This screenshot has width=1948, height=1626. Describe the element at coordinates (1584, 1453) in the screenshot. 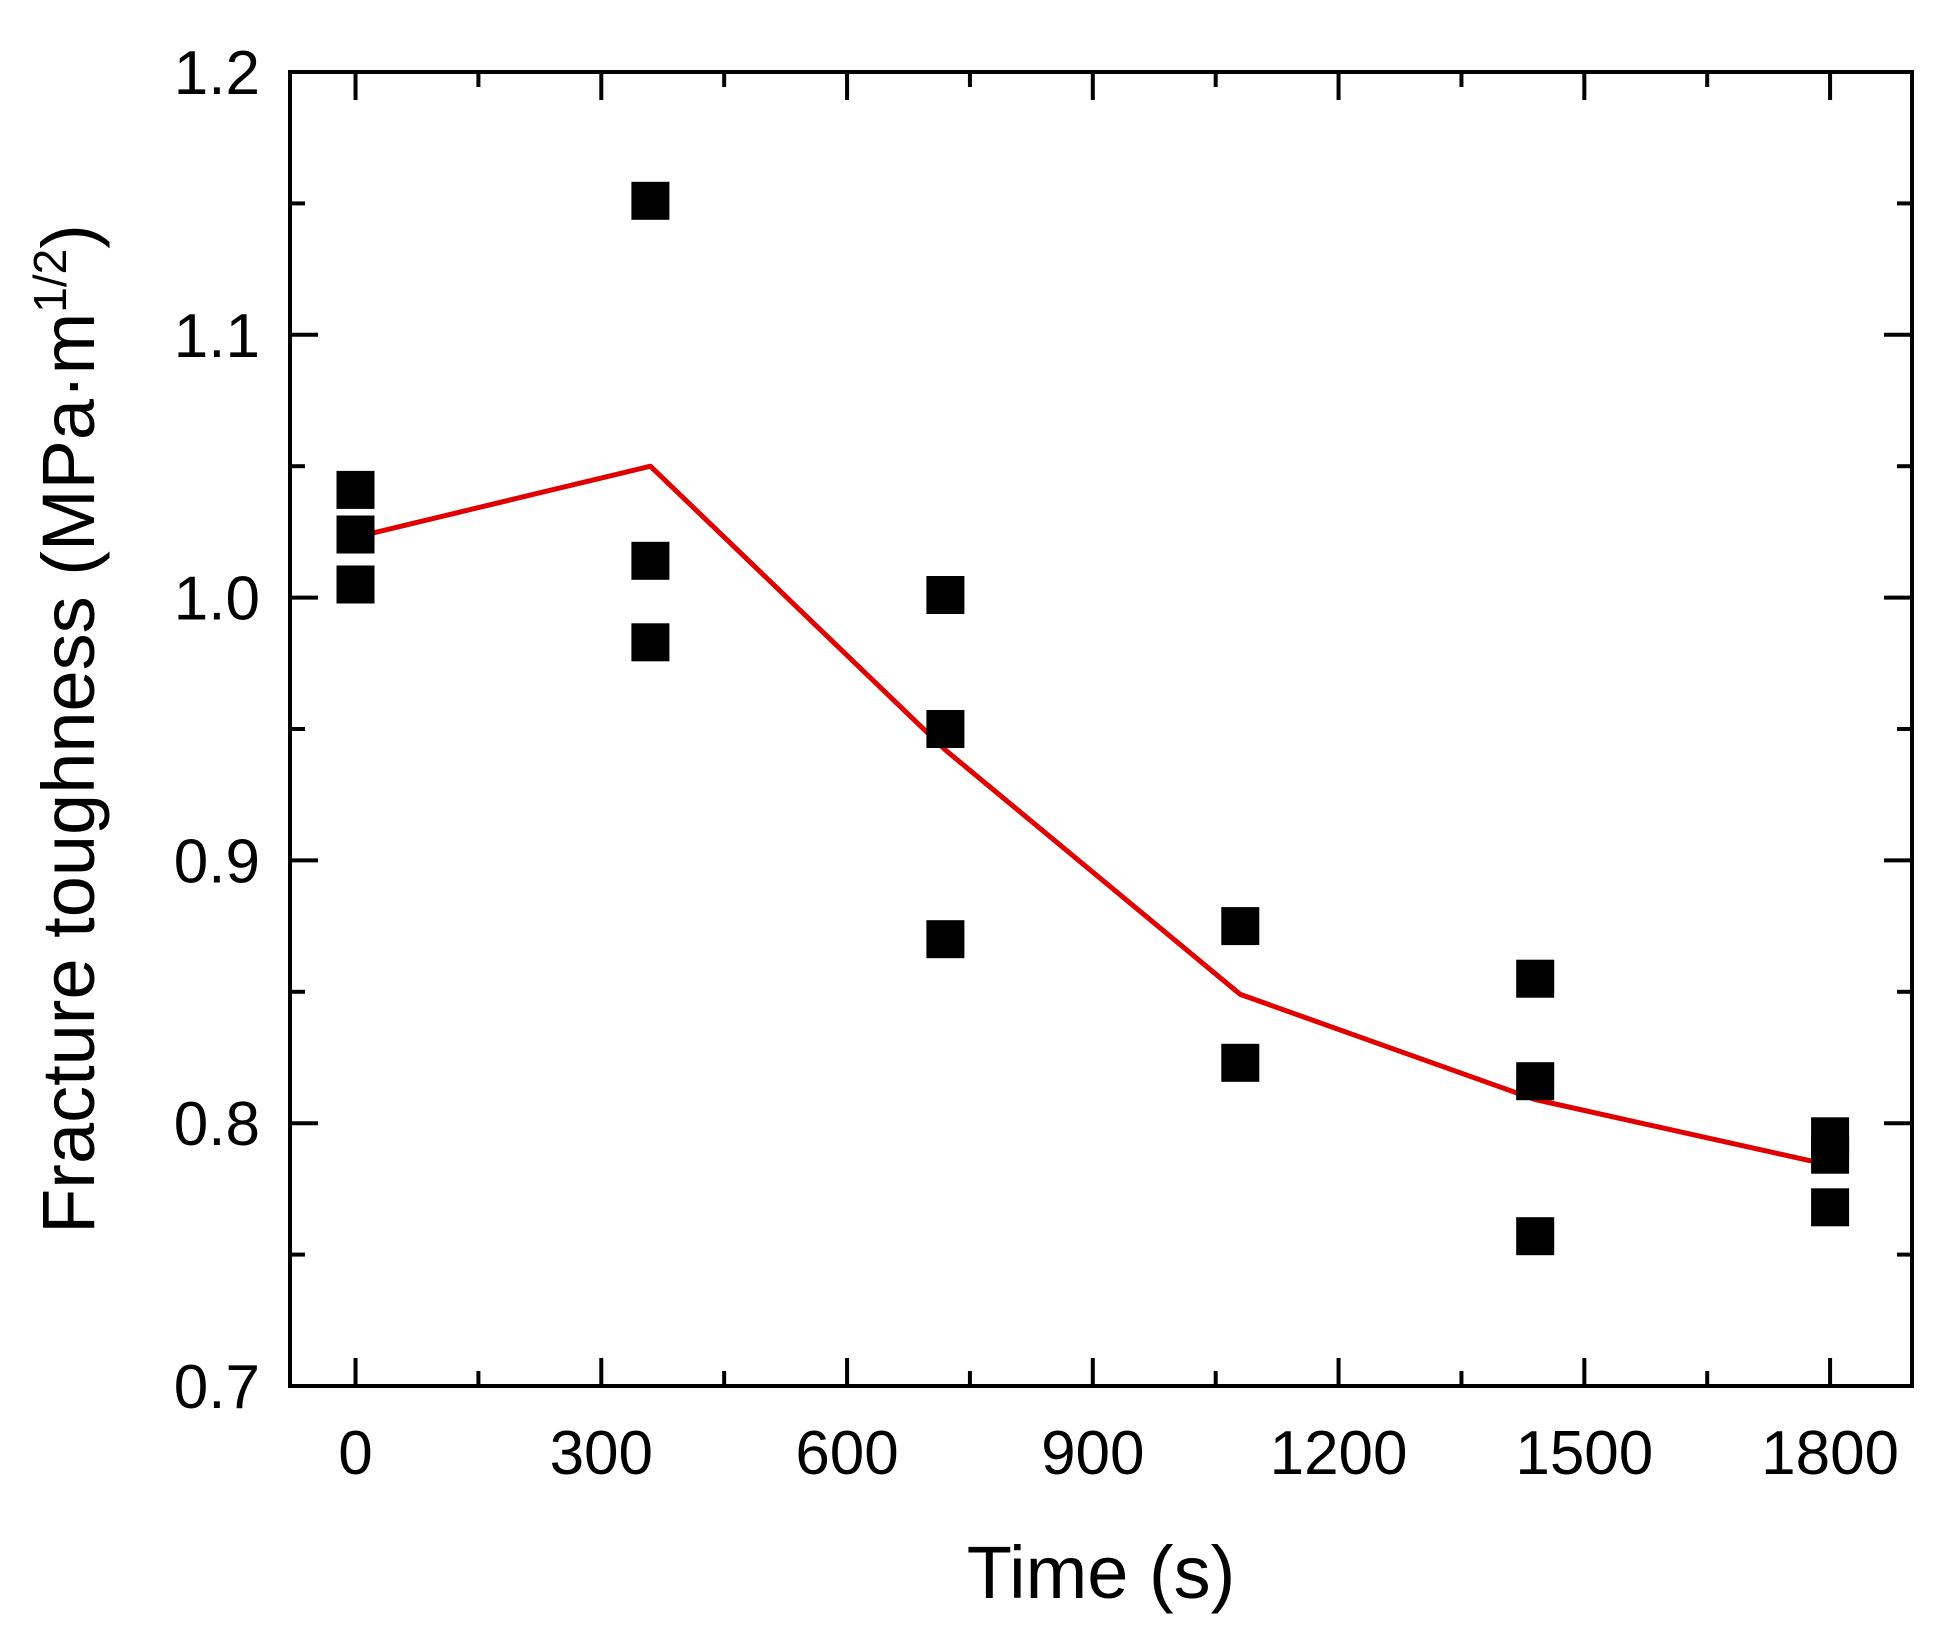

I see `x-tick-label: 1500` at that location.